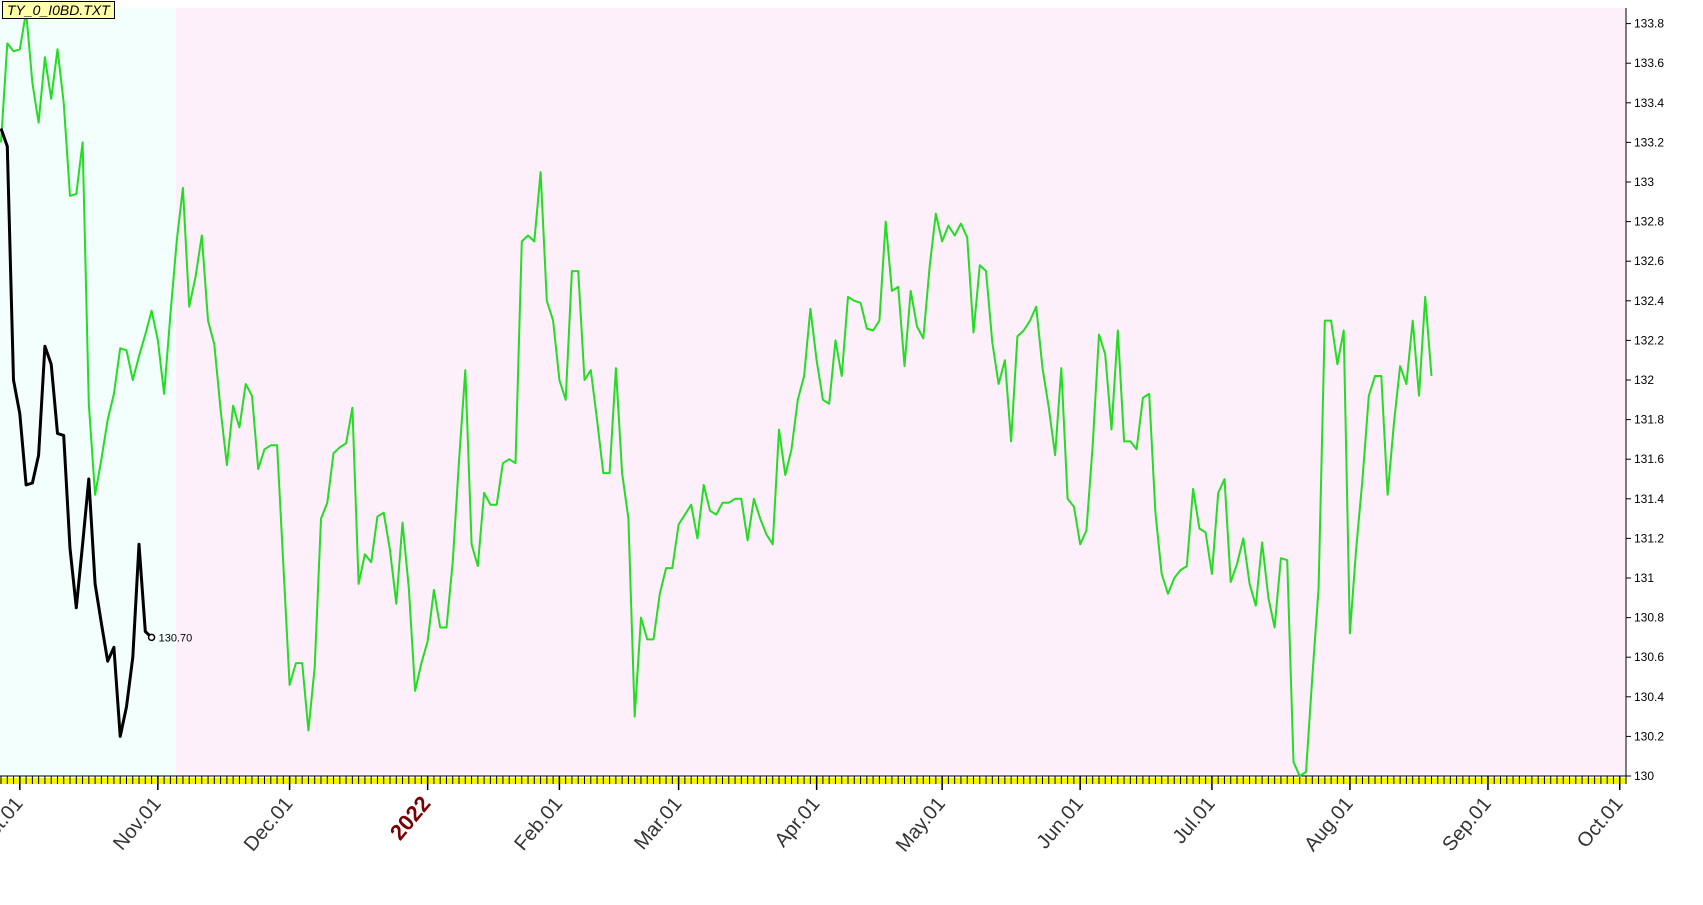  I want to click on black-series-line, so click(76, 433).